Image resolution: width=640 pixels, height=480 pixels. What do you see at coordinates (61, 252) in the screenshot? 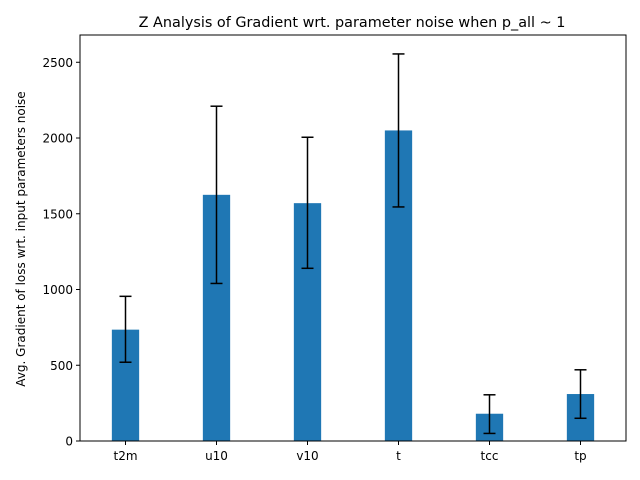
I see `y-axis: 0 500 1000 1500 2000 2500` at bounding box center [61, 252].